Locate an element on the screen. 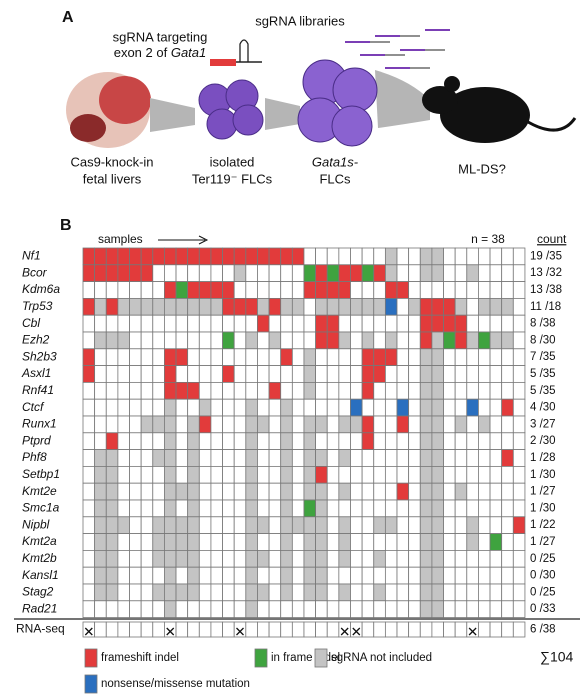  rnaseq-cell is located at coordinates (100, 629).